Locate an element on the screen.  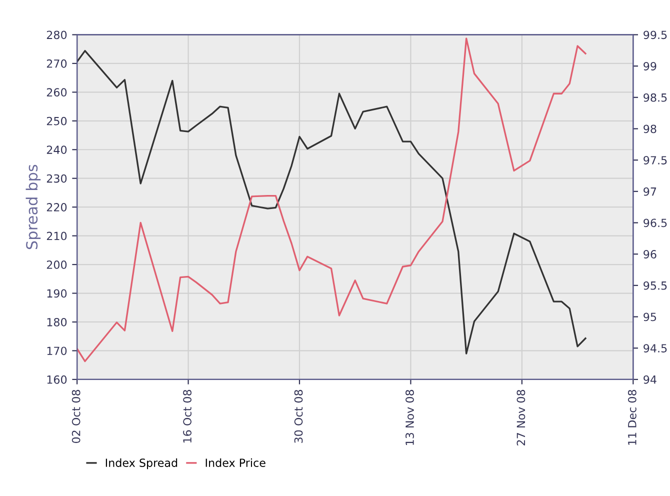
y-tick-label: 200 is located at coordinates (56, 264).